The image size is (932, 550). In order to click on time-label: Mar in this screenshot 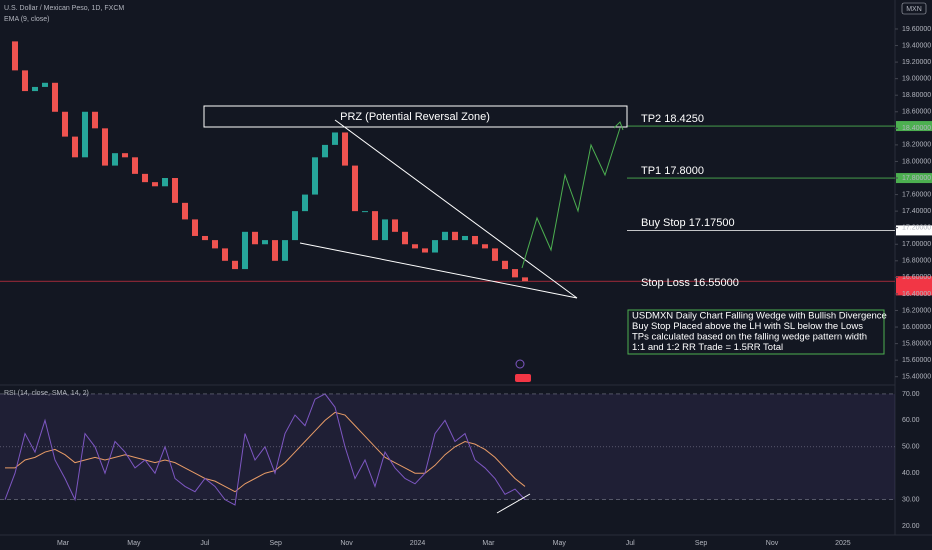, I will do `click(488, 543)`.